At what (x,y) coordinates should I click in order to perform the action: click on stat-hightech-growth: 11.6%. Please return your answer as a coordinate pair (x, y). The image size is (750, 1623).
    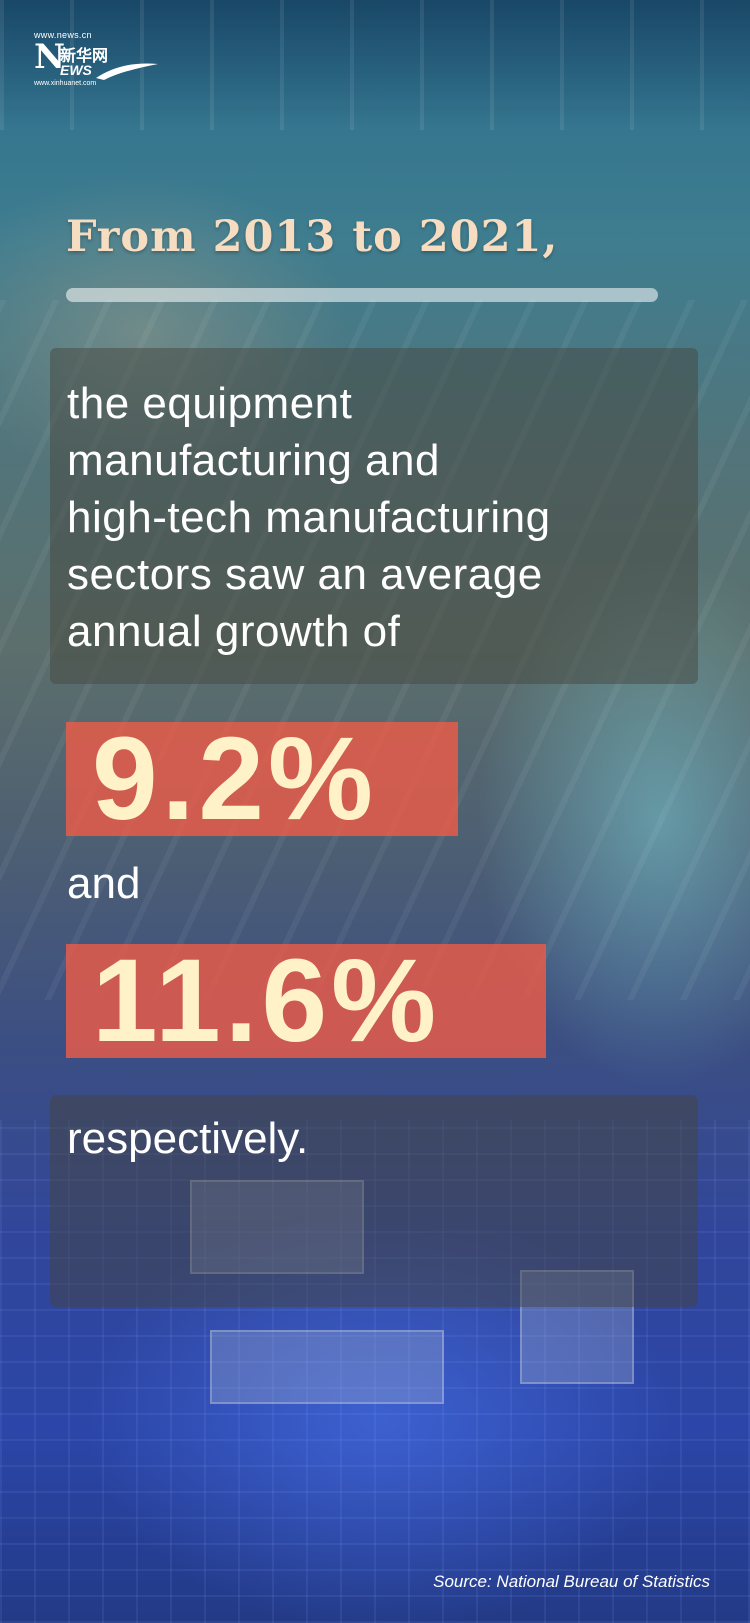
    Looking at the image, I should click on (306, 1001).